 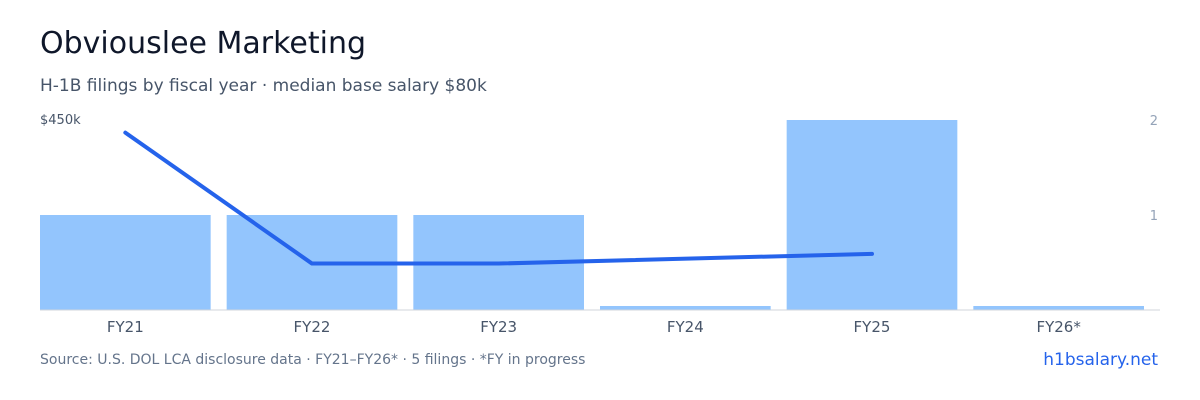 I want to click on x-labels-layer: FY21 FY22 FY23 FY24 FY25 FY26*, so click(x=594, y=327).